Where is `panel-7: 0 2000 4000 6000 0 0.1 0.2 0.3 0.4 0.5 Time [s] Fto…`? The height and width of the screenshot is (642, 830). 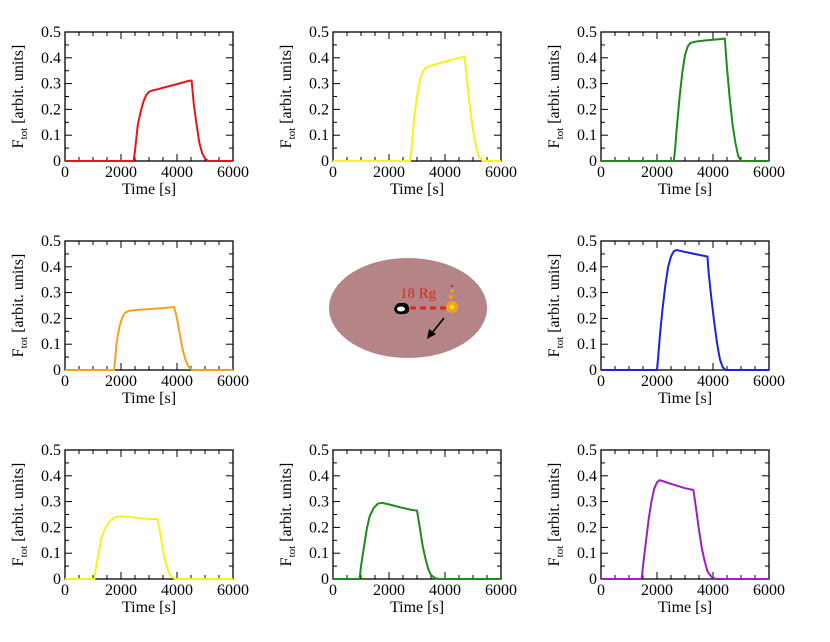
panel-7: 0 2000 4000 6000 0 0.1 0.2 0.3 0.4 0.5 Time [s] Fto… is located at coordinates (397, 529).